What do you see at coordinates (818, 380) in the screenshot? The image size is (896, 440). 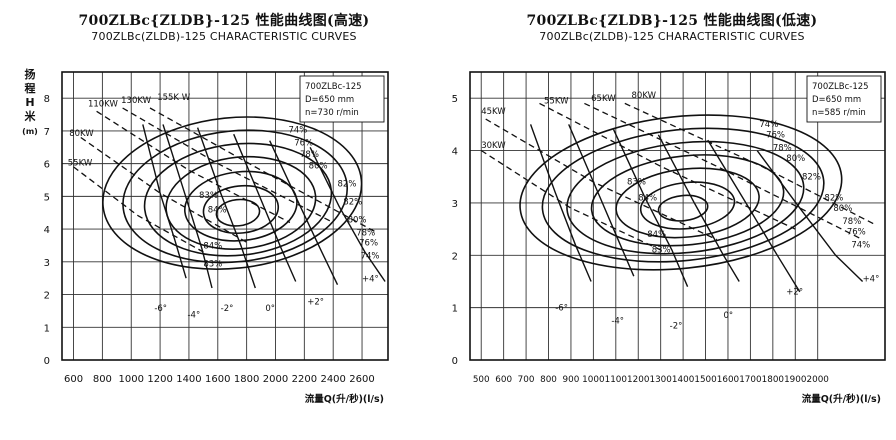 I see `x-tick-label: 2000` at bounding box center [818, 380].